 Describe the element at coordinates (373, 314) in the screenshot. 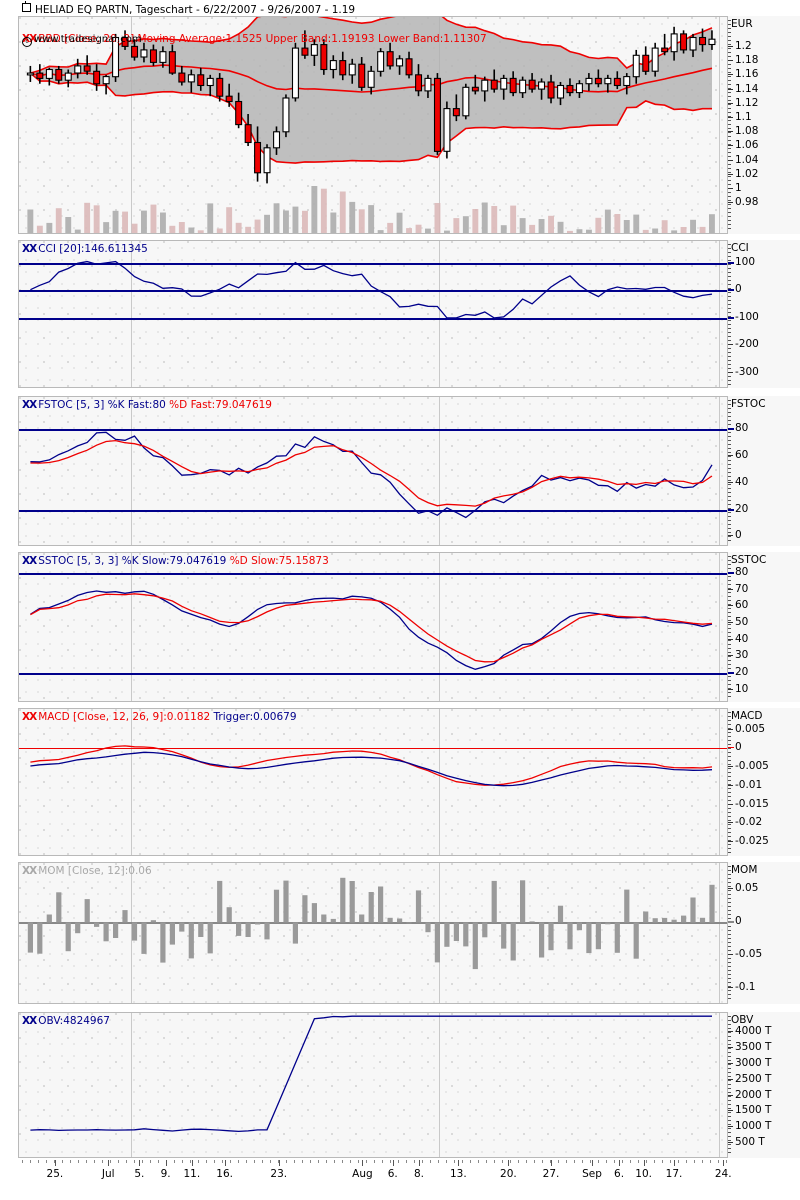

I see `plot-area-cci` at that location.